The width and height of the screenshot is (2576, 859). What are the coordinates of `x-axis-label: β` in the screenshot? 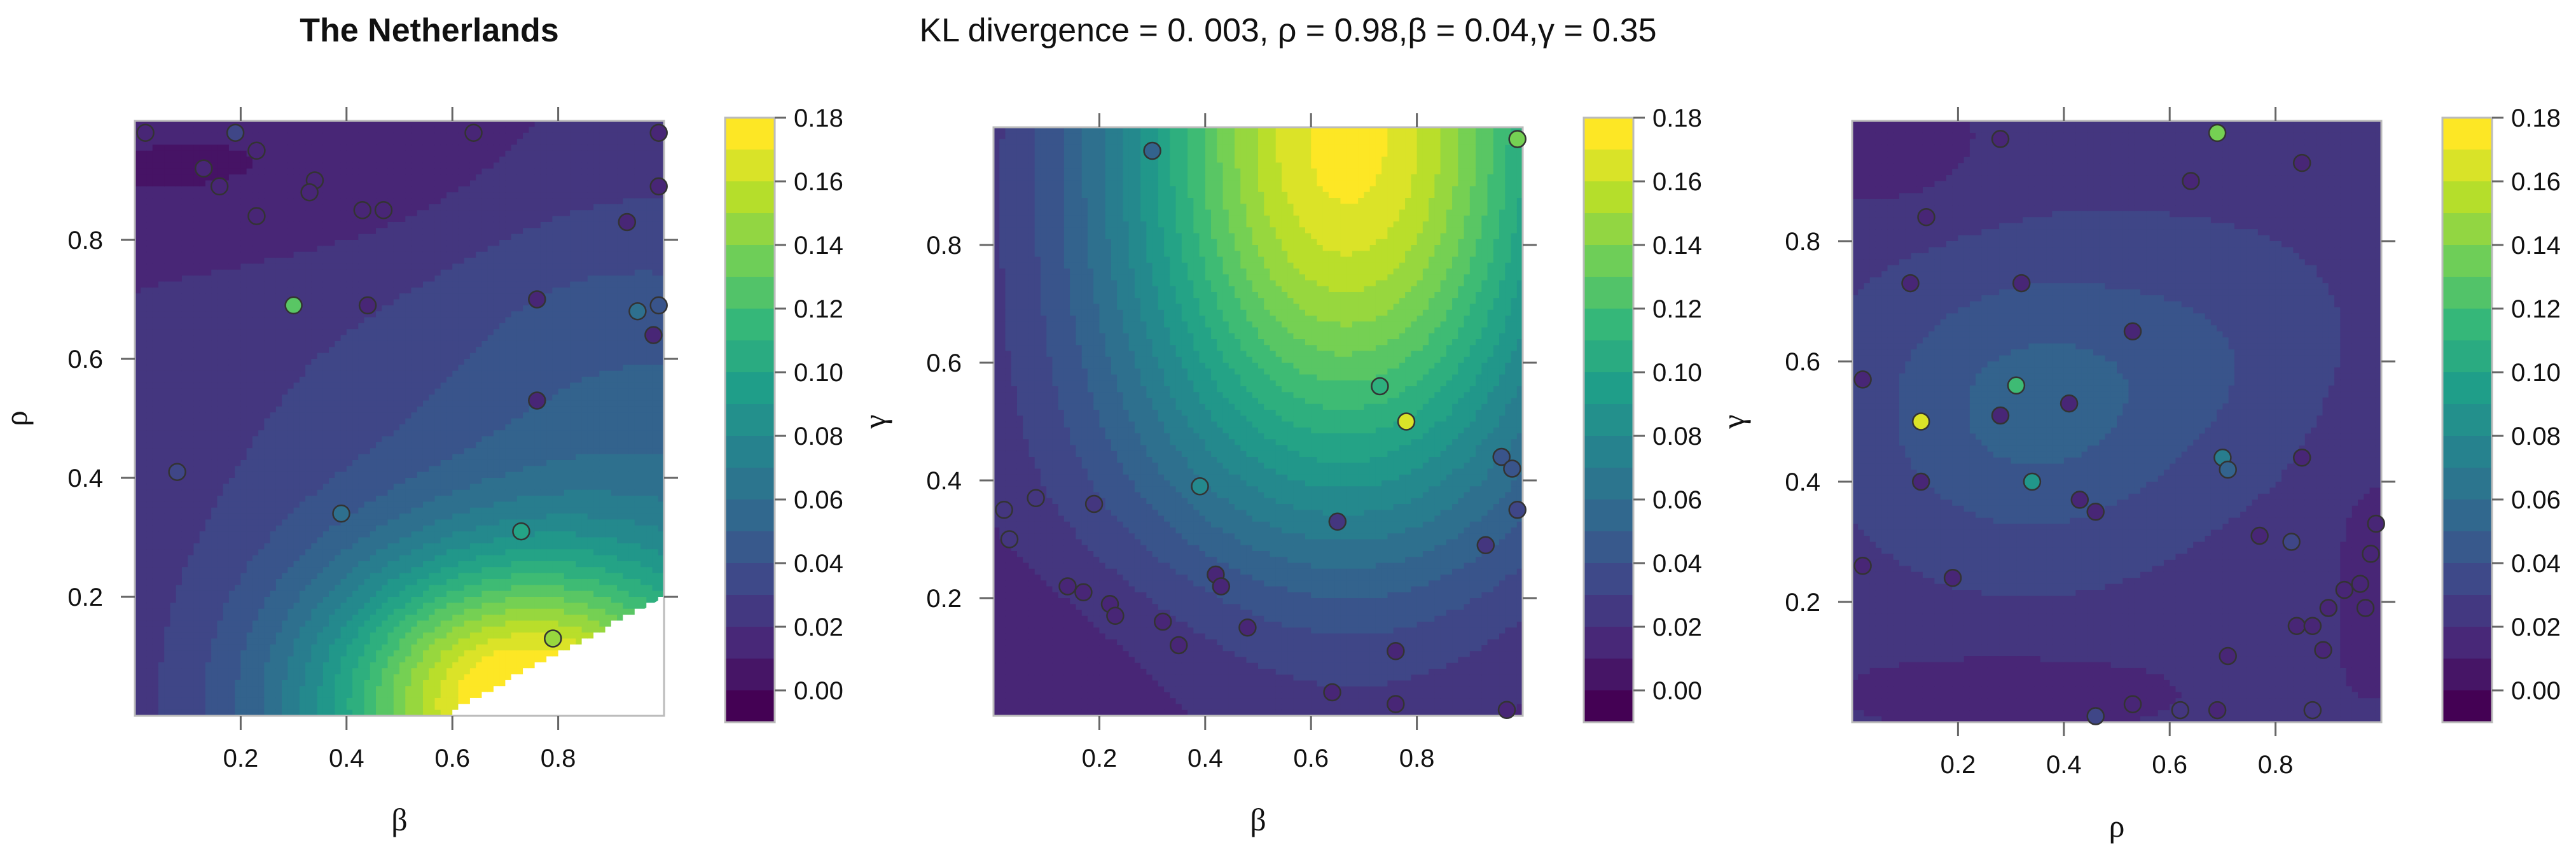 It's located at (1258, 819).